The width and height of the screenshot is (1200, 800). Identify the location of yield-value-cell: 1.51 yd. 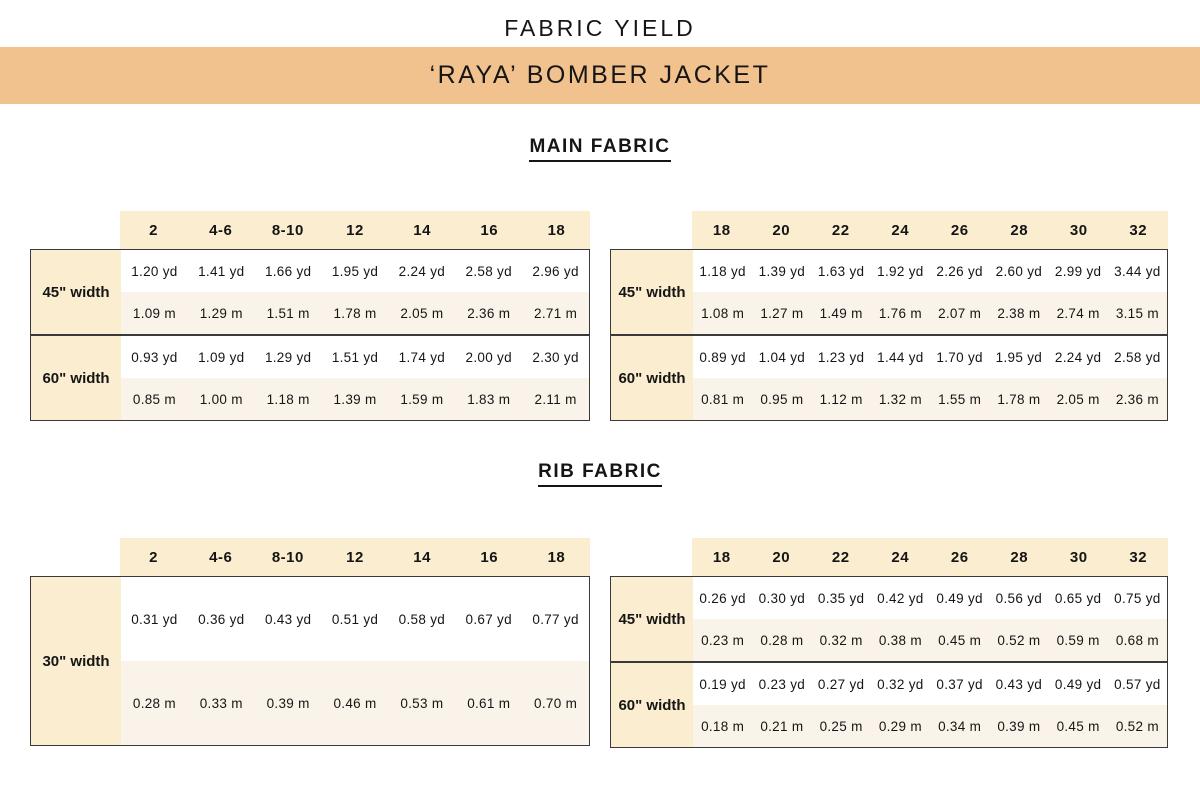
(355, 357).